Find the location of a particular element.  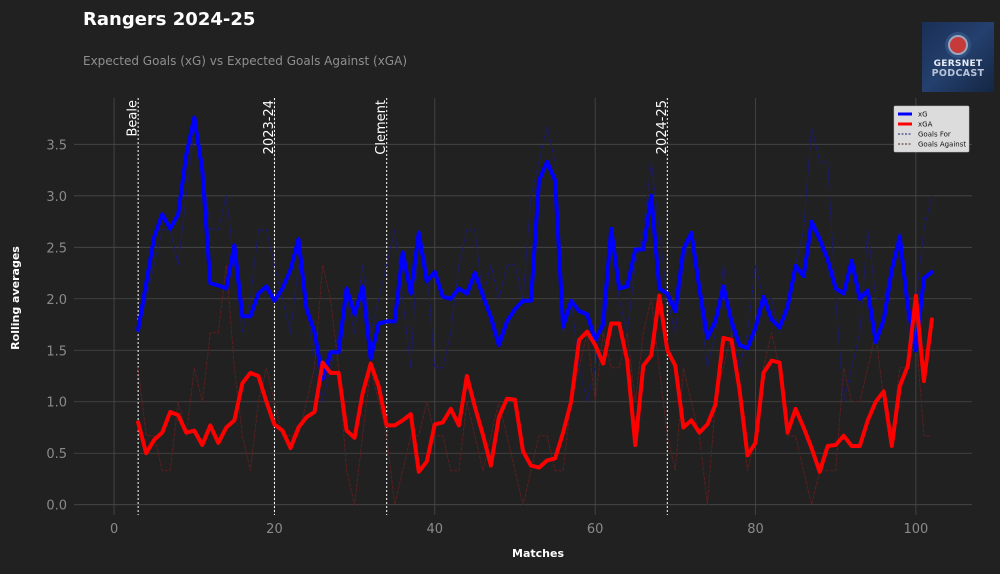

legend-entry: xGA is located at coordinates (925, 125).